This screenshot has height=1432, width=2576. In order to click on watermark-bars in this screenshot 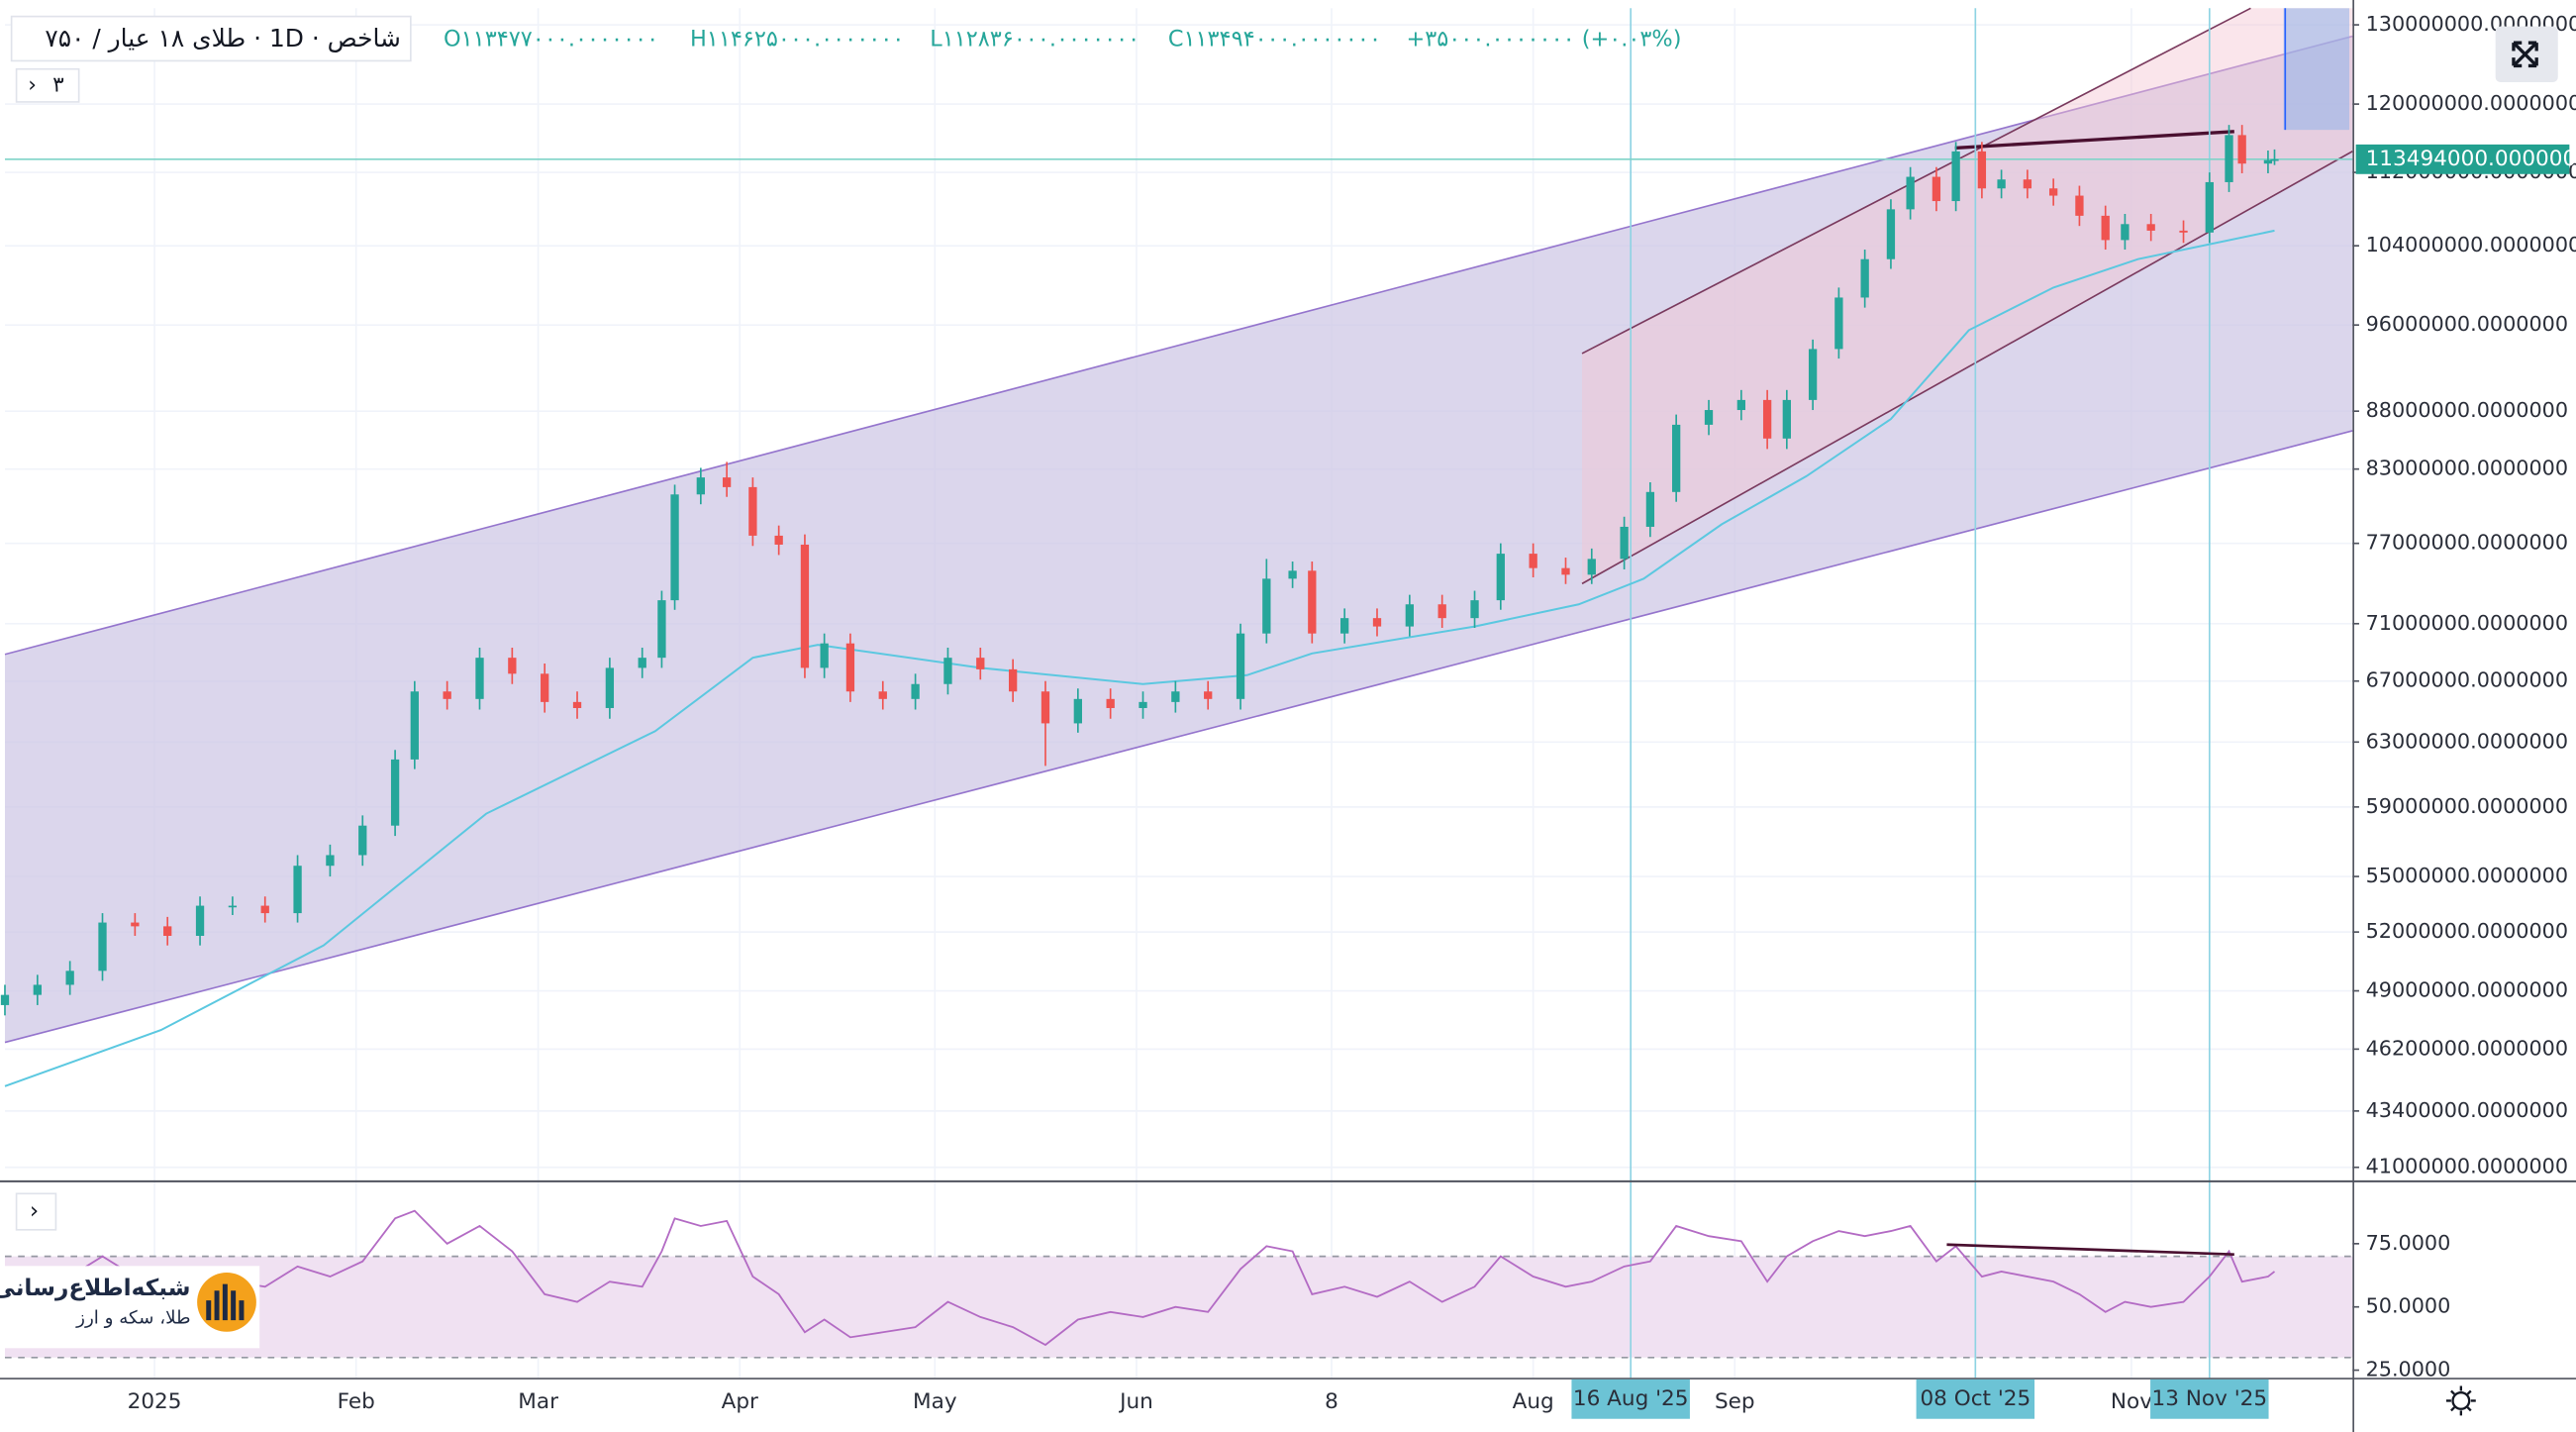, I will do `click(226, 1302)`.